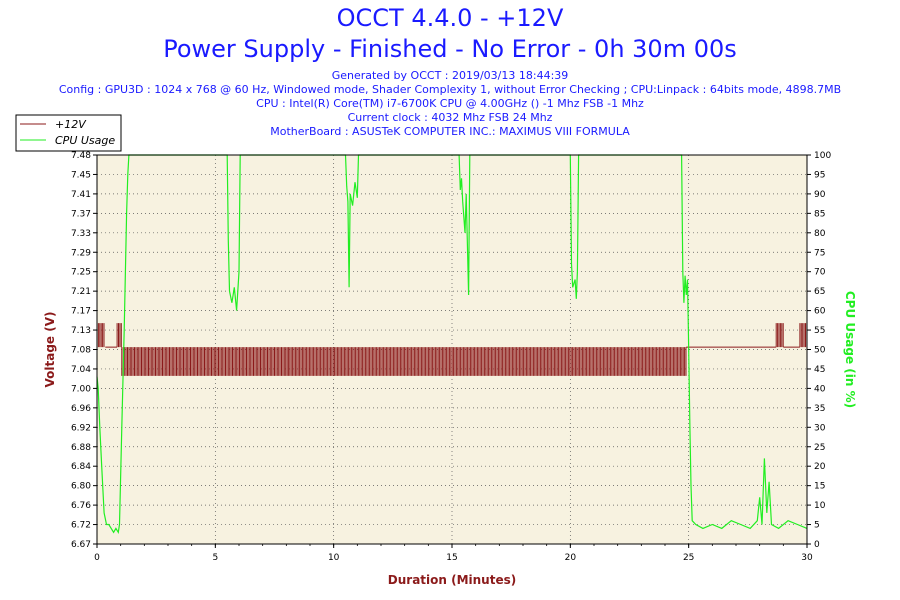 The height and width of the screenshot is (600, 900). I want to click on y-tick-label-left: 7.41, so click(81, 195).